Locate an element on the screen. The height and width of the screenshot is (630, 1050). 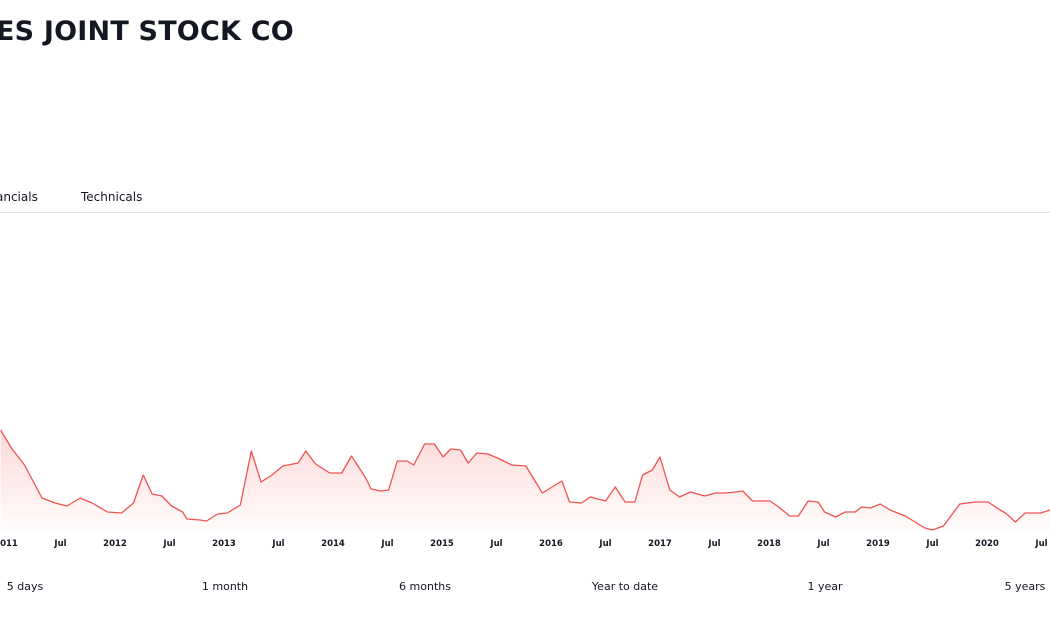
range-button: 6 months is located at coordinates (425, 586).